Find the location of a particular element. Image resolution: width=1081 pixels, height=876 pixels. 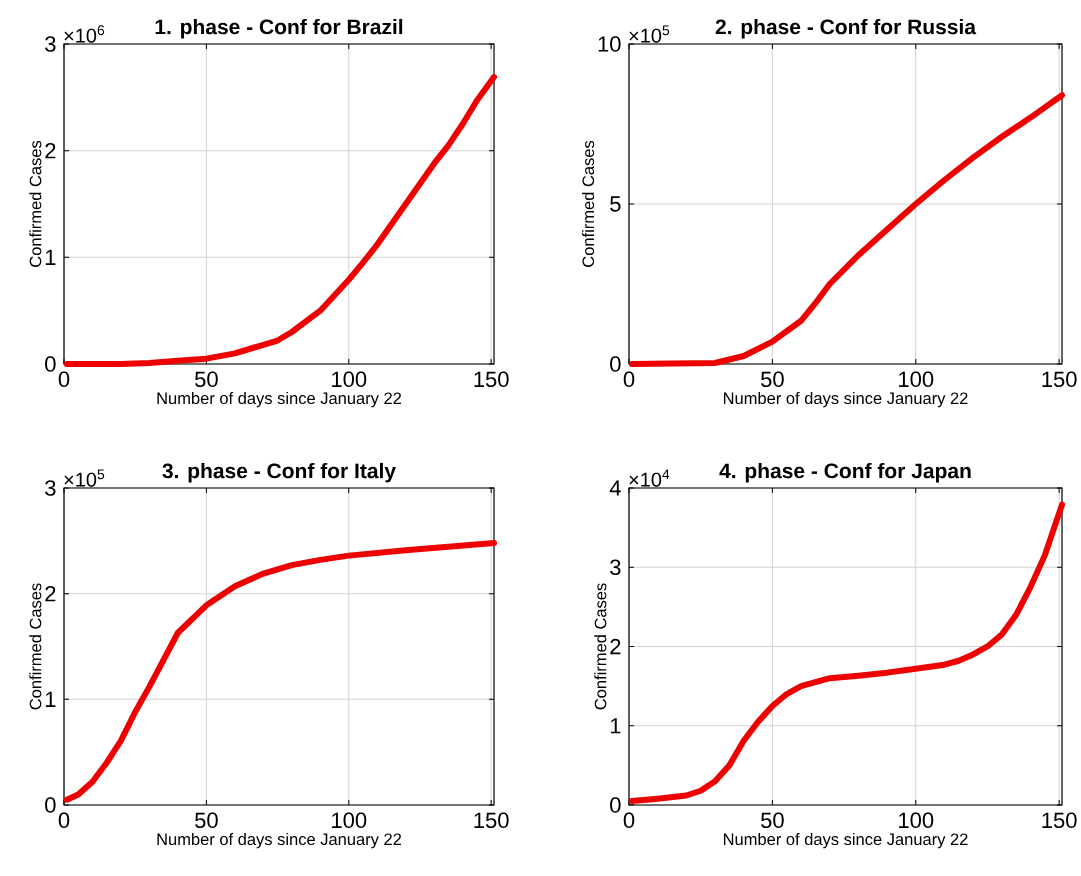

y-tick-label: 5 is located at coordinates (615, 204).